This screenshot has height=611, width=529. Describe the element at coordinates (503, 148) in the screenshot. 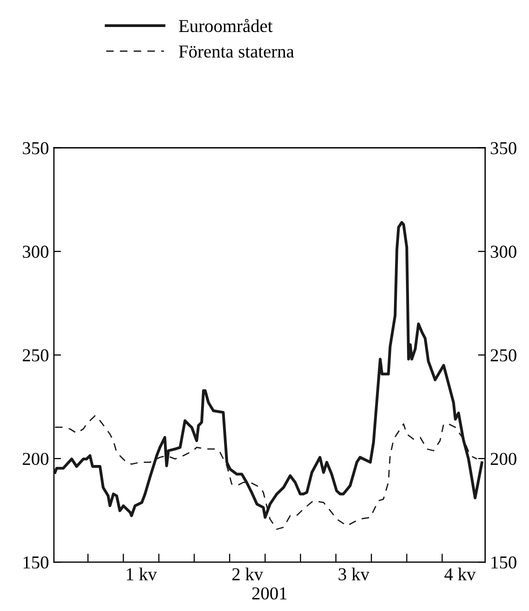

I see `y2-tick-label: 350` at that location.